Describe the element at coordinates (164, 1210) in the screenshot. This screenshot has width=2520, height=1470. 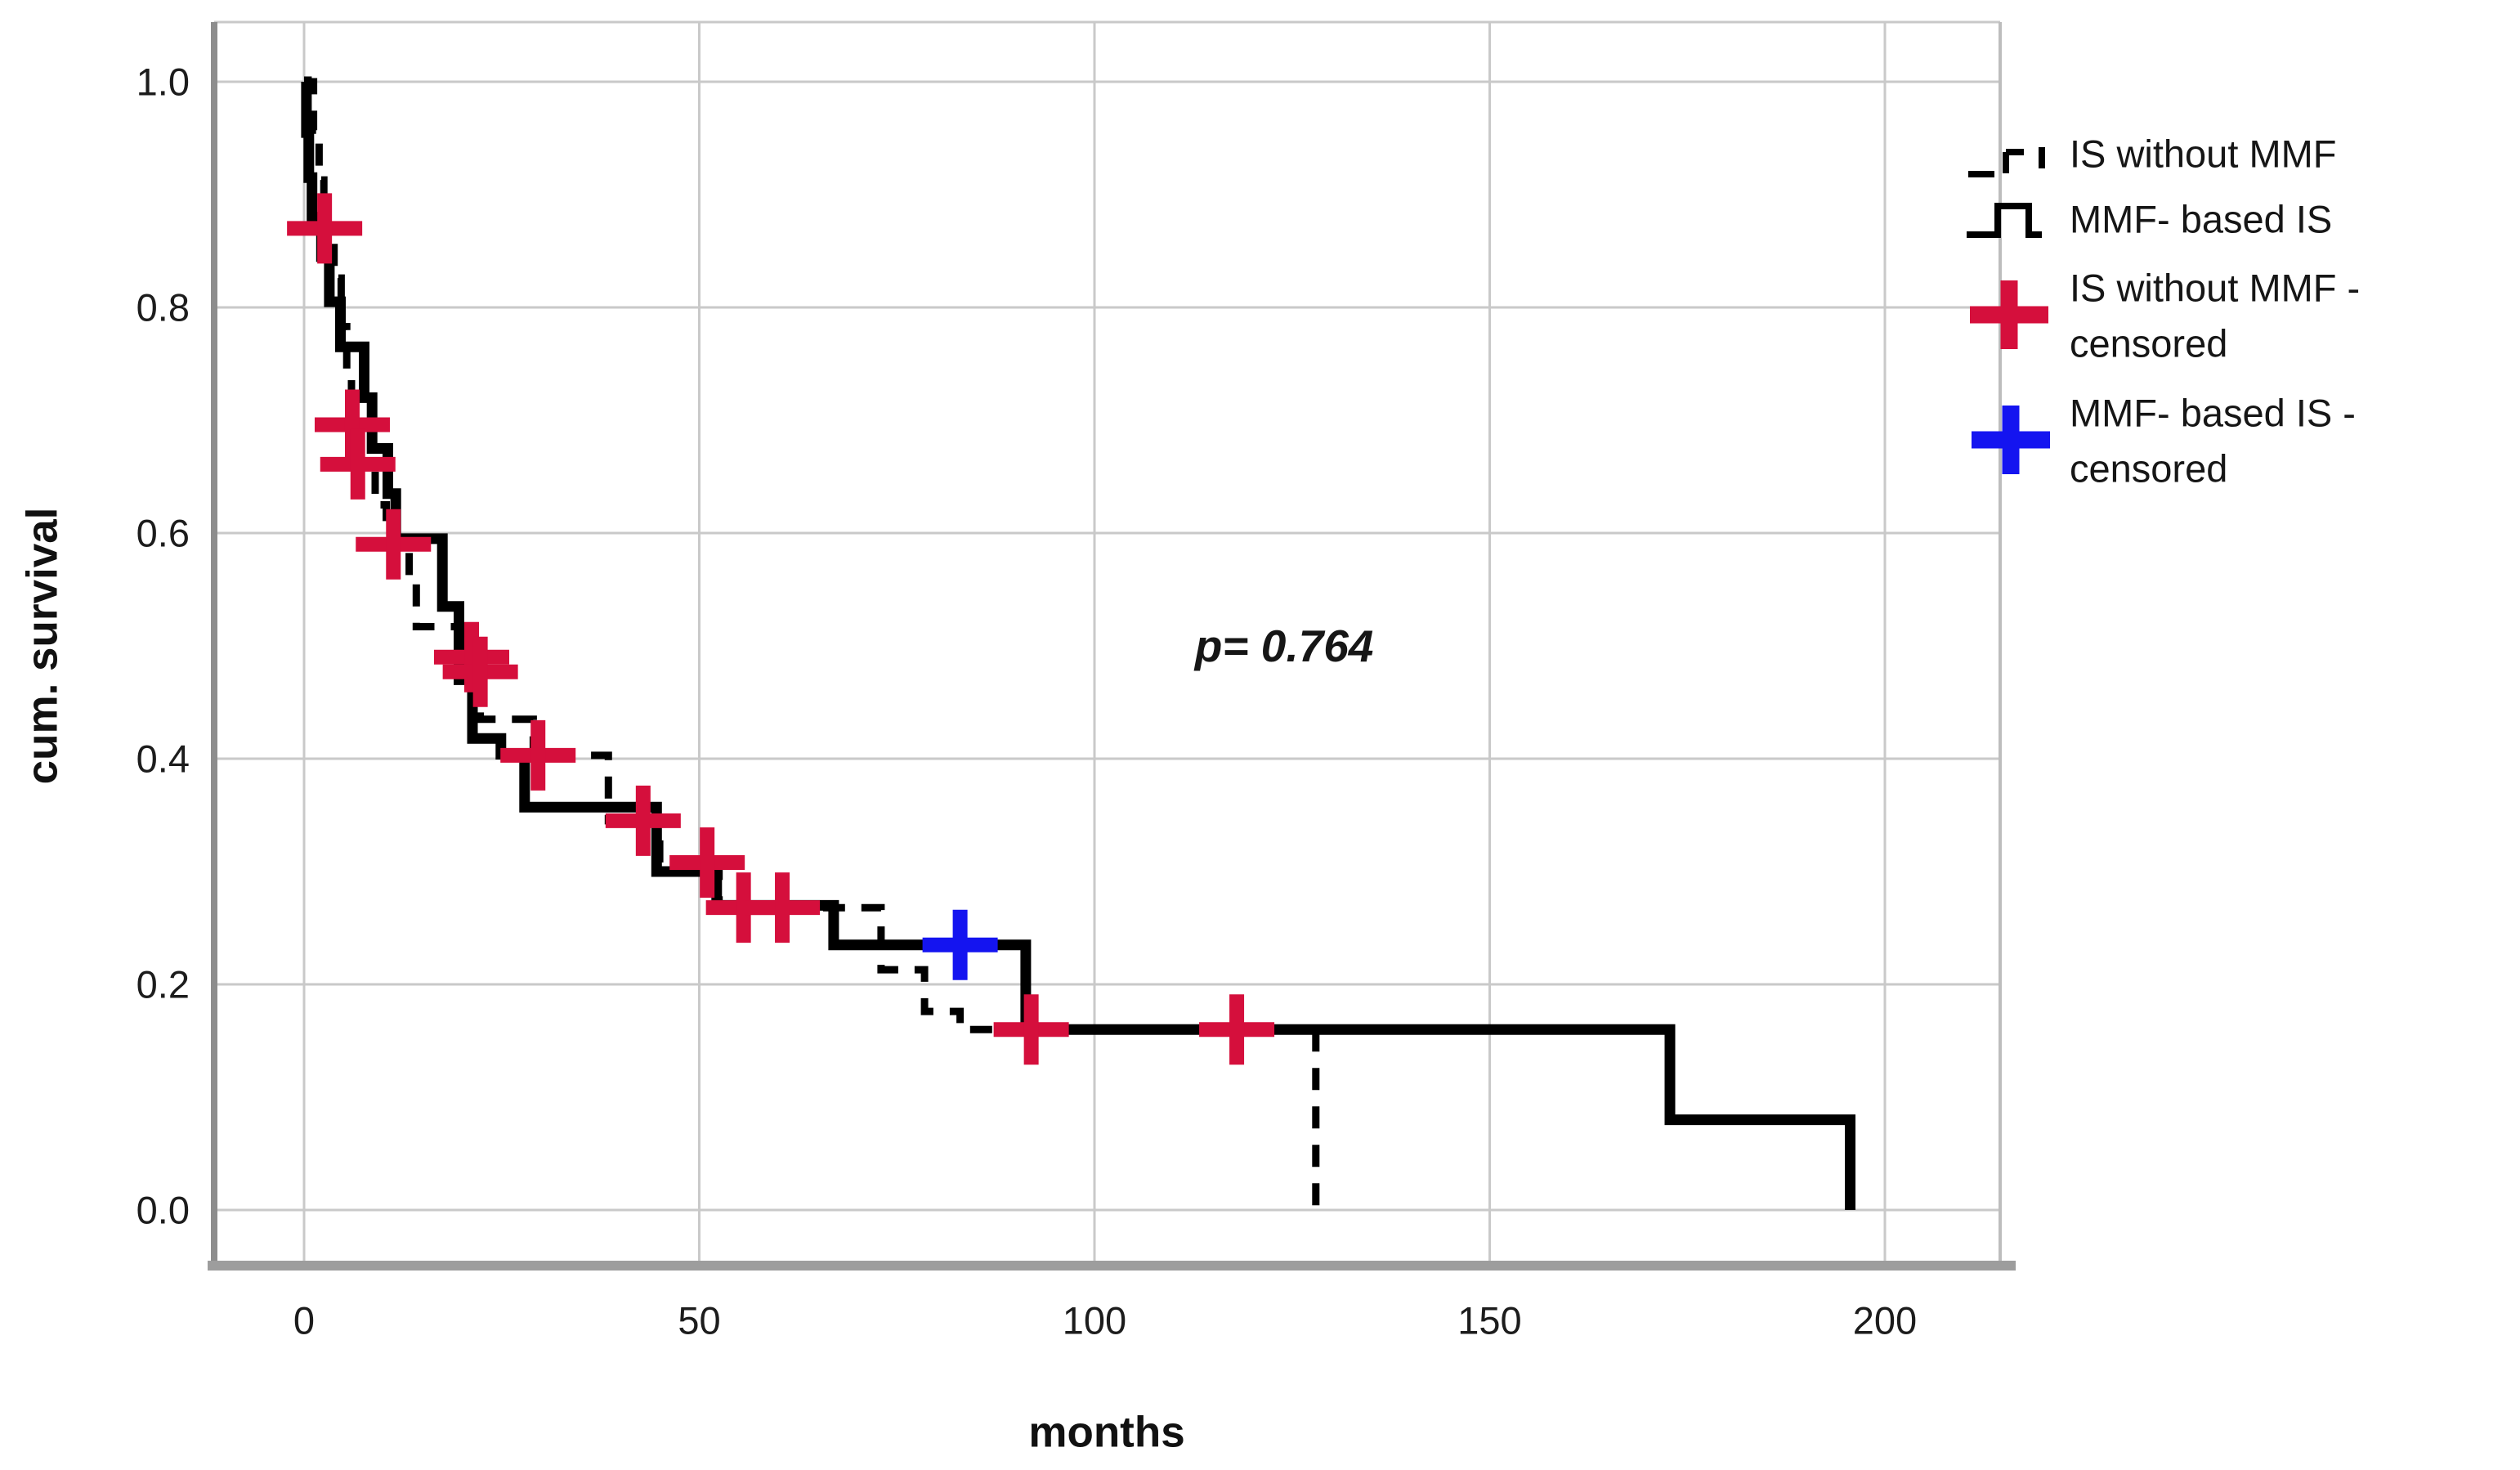
I see `y-tick-label: 0.0` at that location.